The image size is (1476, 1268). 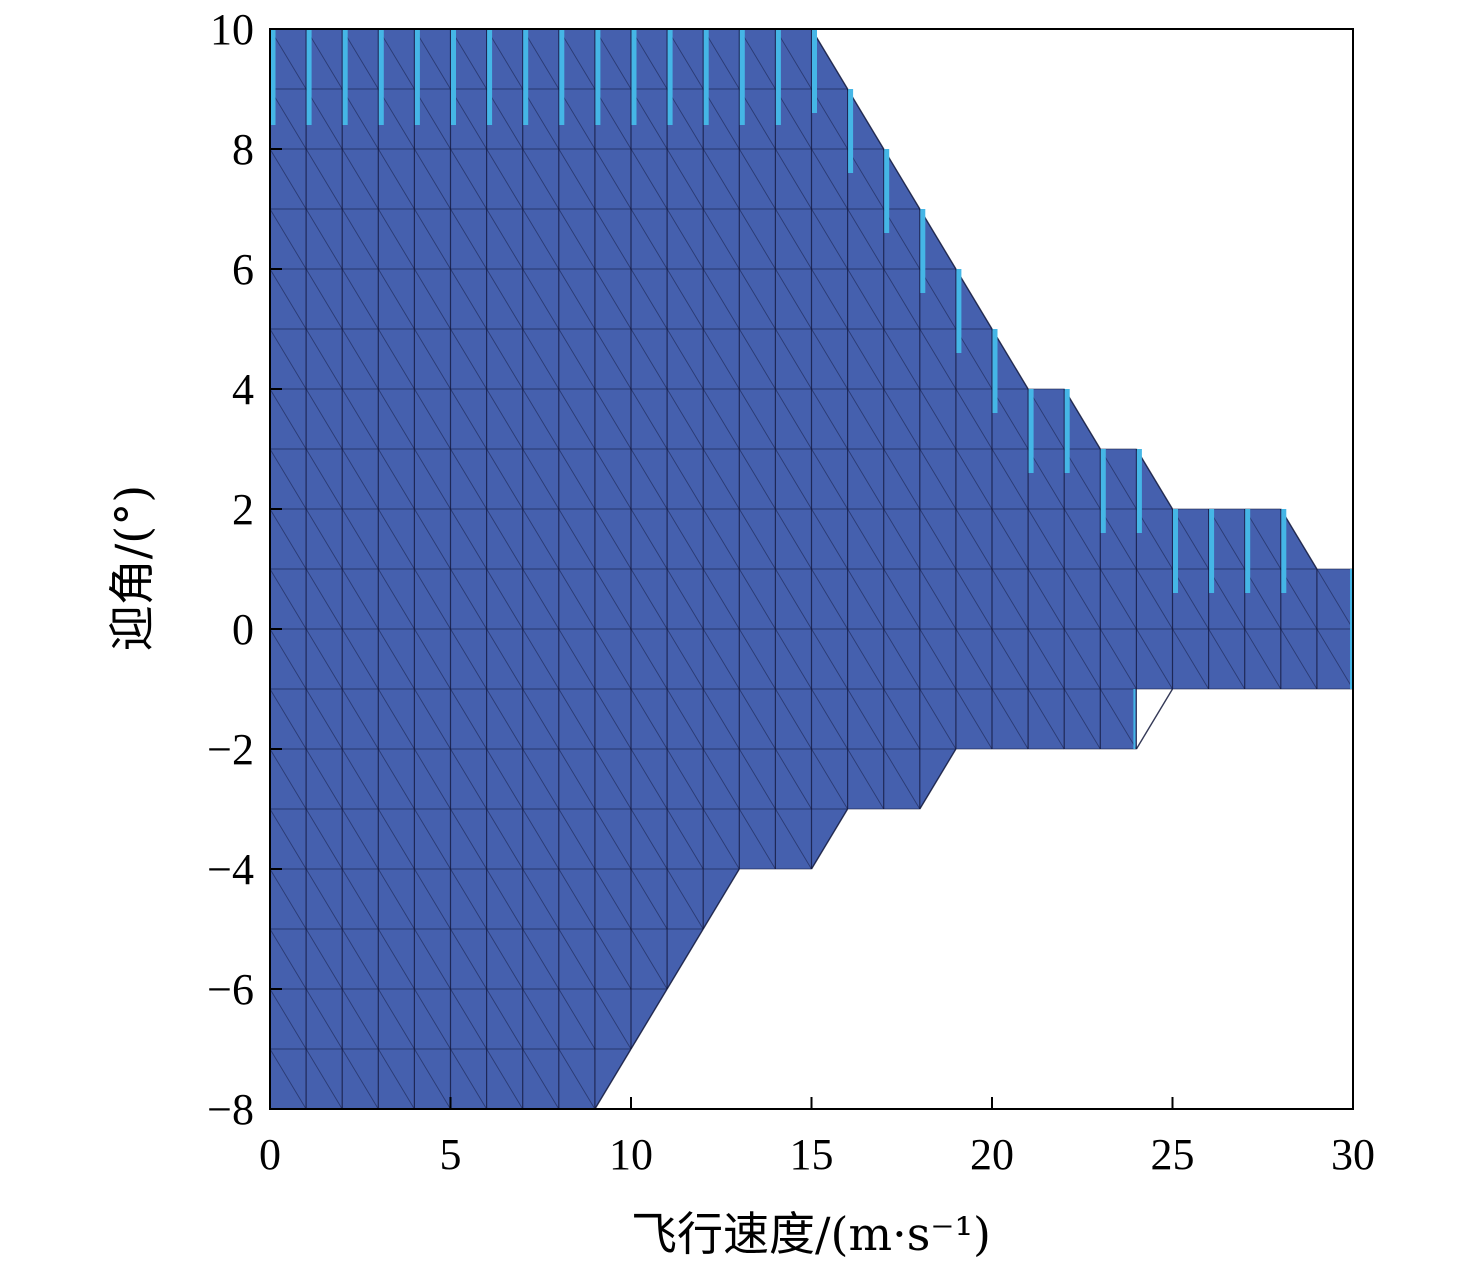 I want to click on y-tick-label: 10, so click(x=232, y=29).